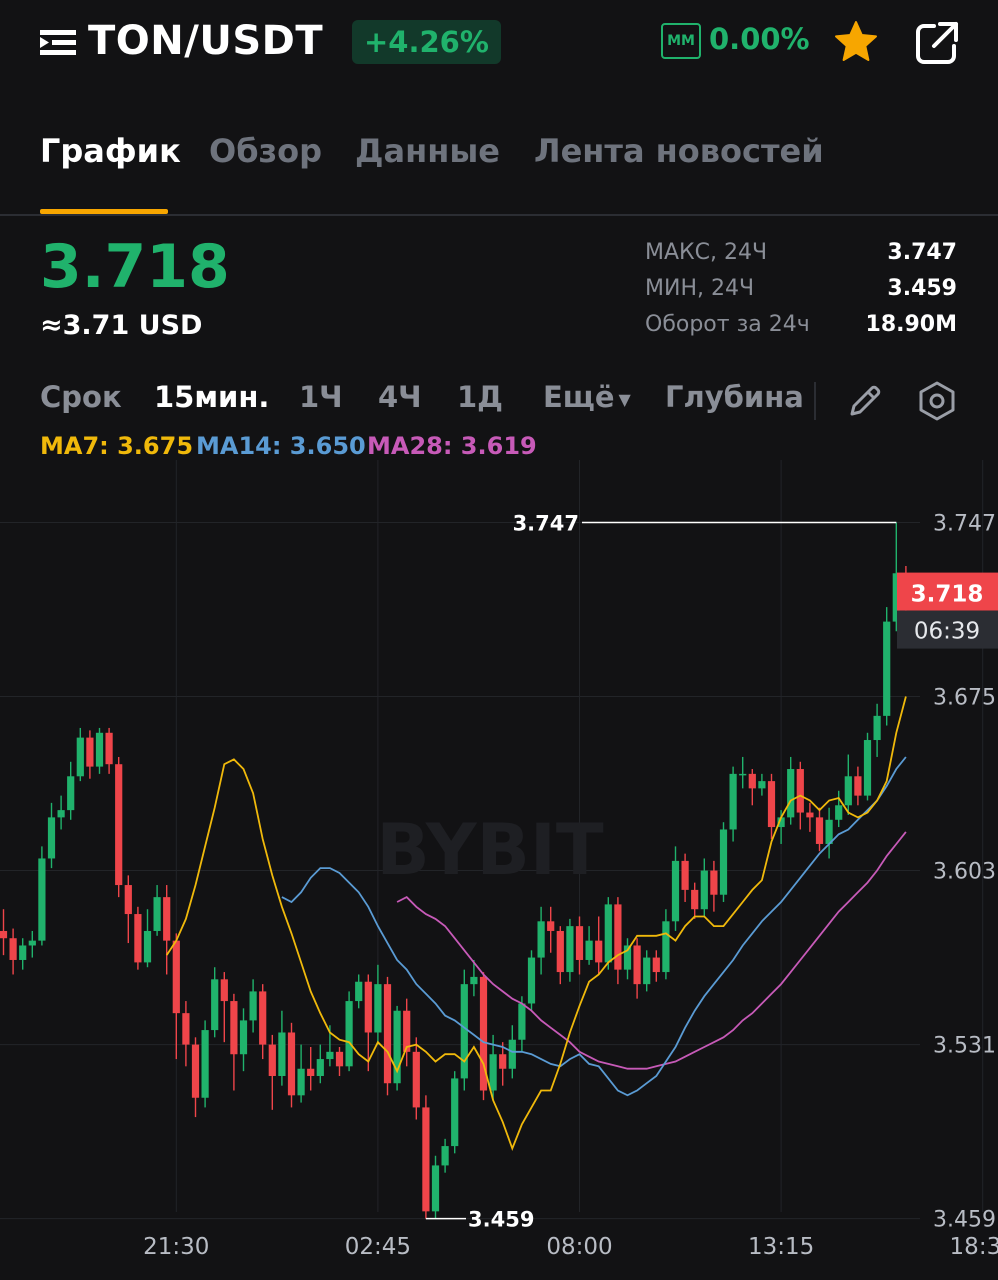 Image resolution: width=998 pixels, height=1280 pixels. I want to click on interval-4h: 4Ч, so click(400, 397).